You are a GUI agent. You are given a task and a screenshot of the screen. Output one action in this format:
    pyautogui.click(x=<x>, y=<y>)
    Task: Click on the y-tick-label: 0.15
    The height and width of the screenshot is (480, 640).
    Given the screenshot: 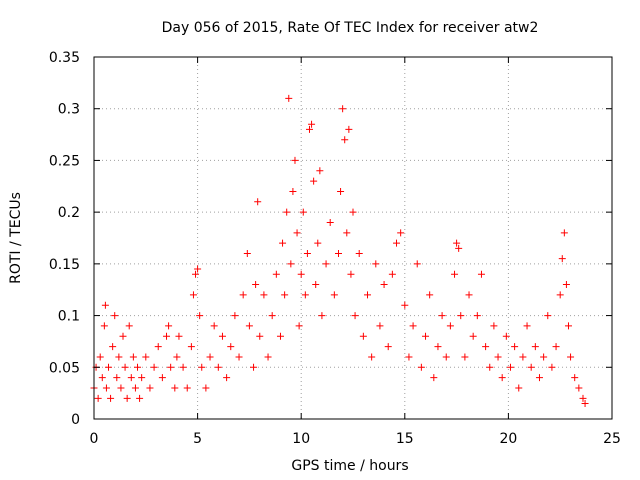 What is the action you would take?
    pyautogui.click(x=64, y=265)
    